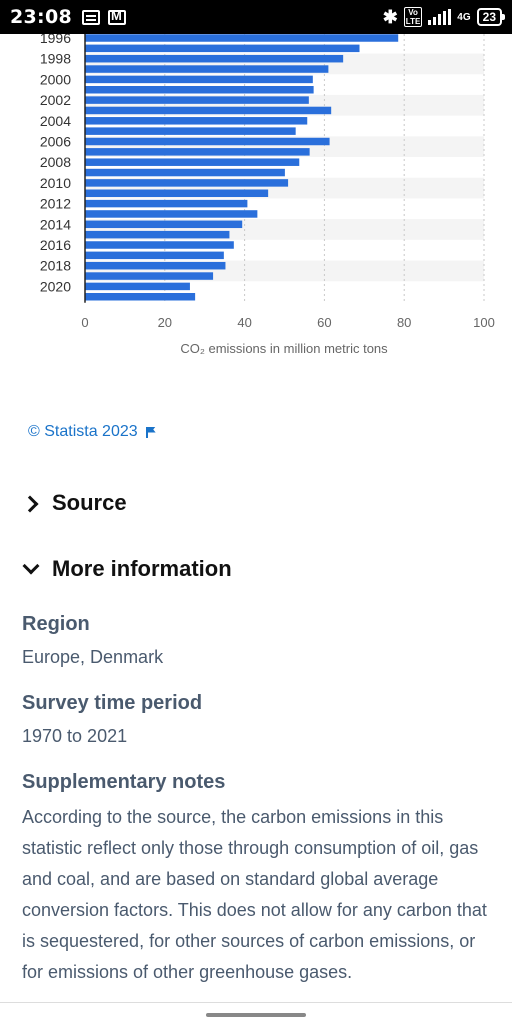  Describe the element at coordinates (83, 431) in the screenshot. I see `copyright-text: © Statista 2023` at that location.